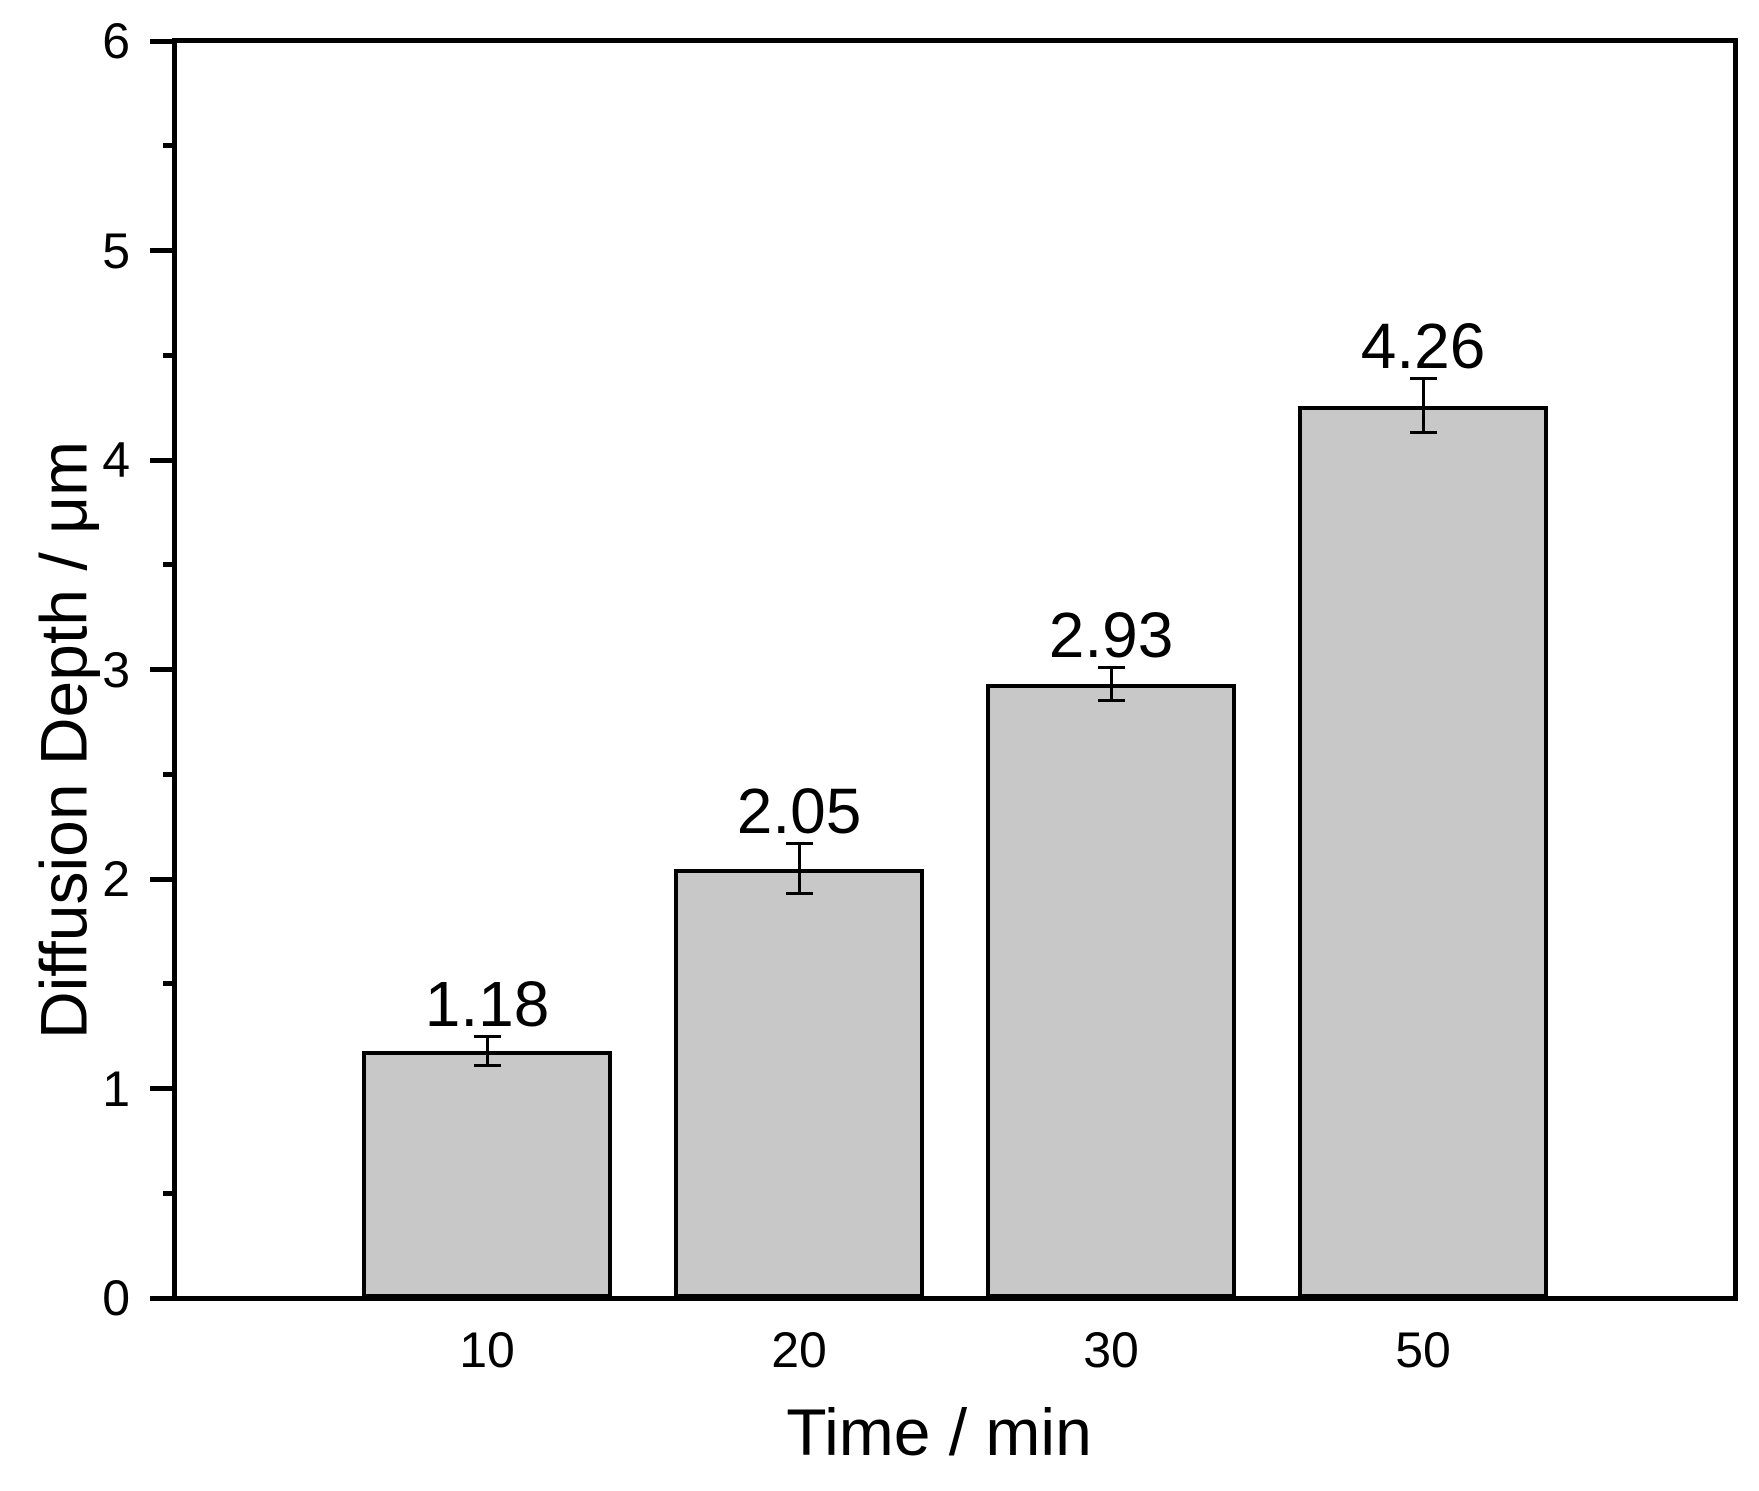  I want to click on y-axis-tick-label: 5, so click(116, 250).